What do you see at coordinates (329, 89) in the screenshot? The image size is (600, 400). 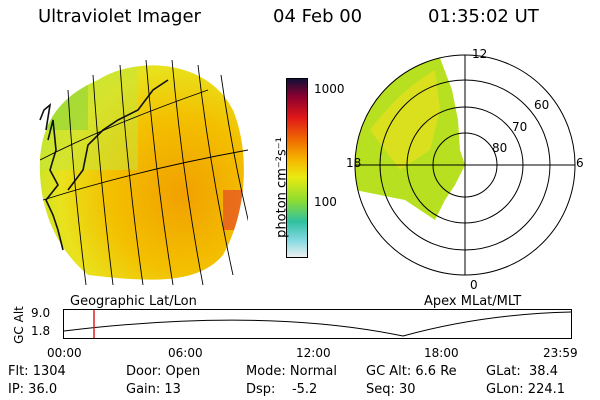 I see `colorbar-tick-1000: 1000` at bounding box center [329, 89].